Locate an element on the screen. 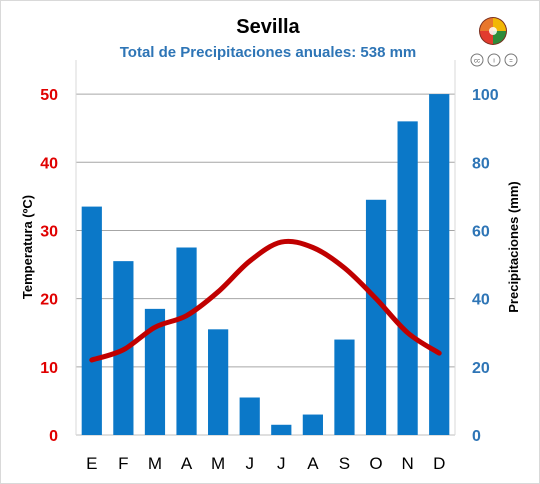  by-icon is located at coordinates (494, 60).